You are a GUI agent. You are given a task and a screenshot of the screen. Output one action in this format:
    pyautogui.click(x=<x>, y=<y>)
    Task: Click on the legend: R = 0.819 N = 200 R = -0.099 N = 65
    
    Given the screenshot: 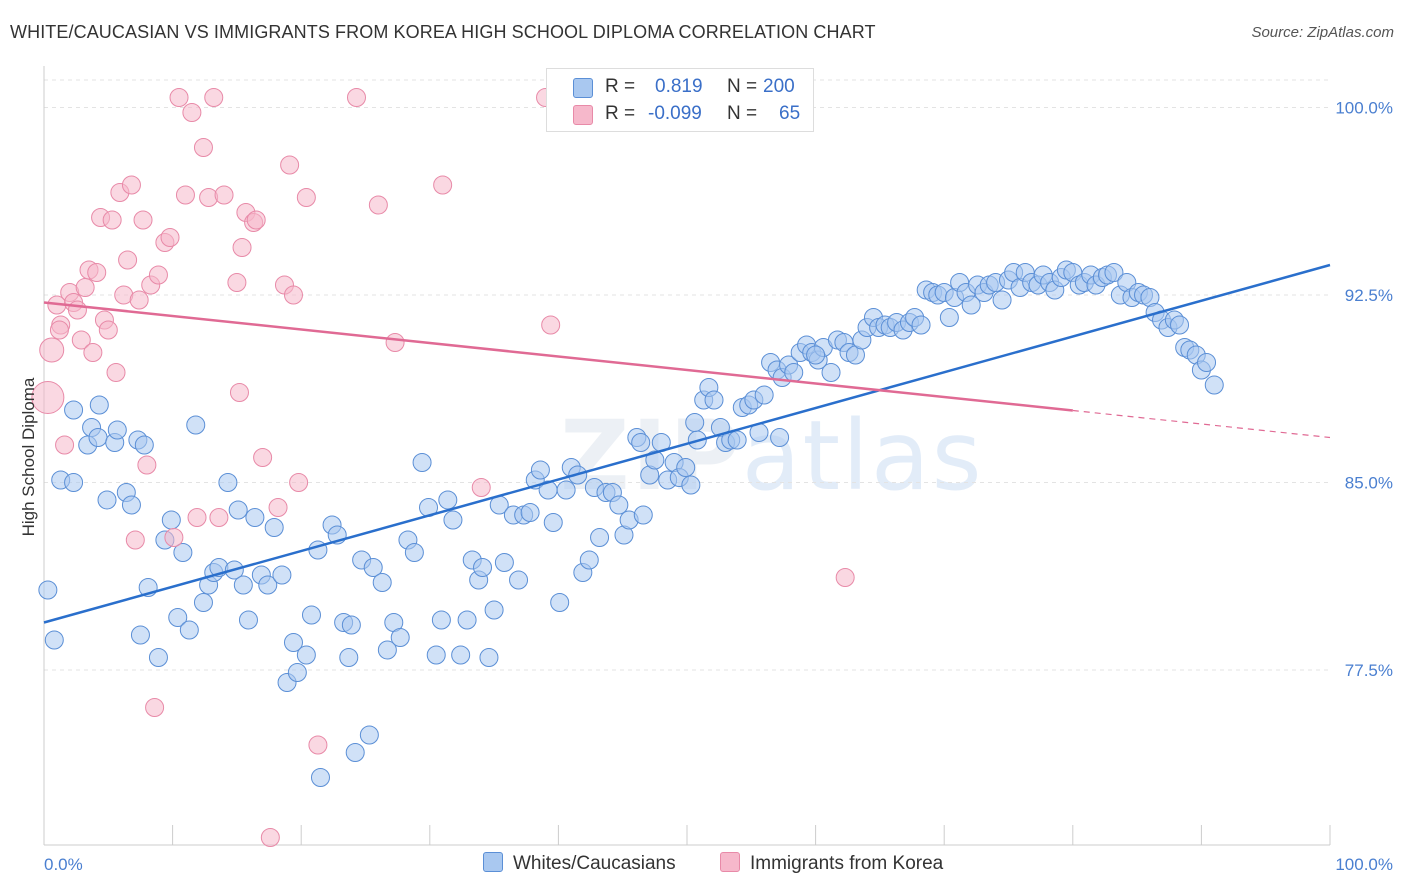 What is the action you would take?
    pyautogui.click(x=680, y=100)
    